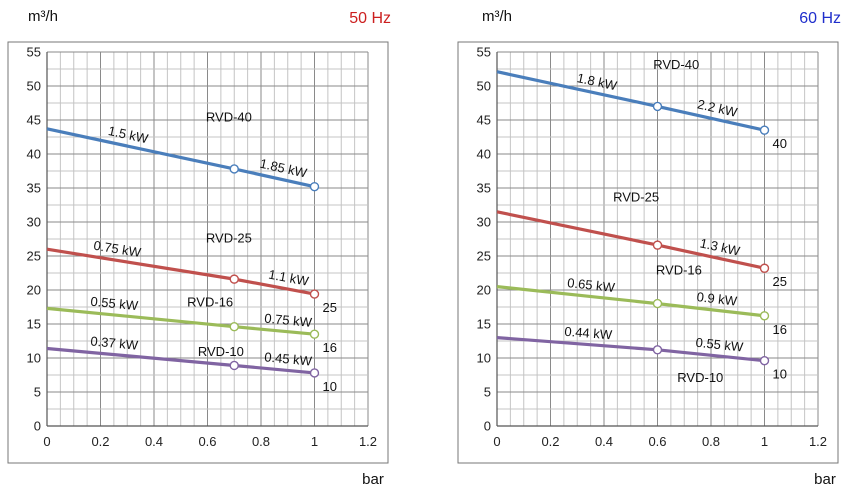 The image size is (850, 499). Describe the element at coordinates (641, 353) in the screenshot. I see `series-rvd-10: 0.44 kW 0.55 kW 10` at that location.